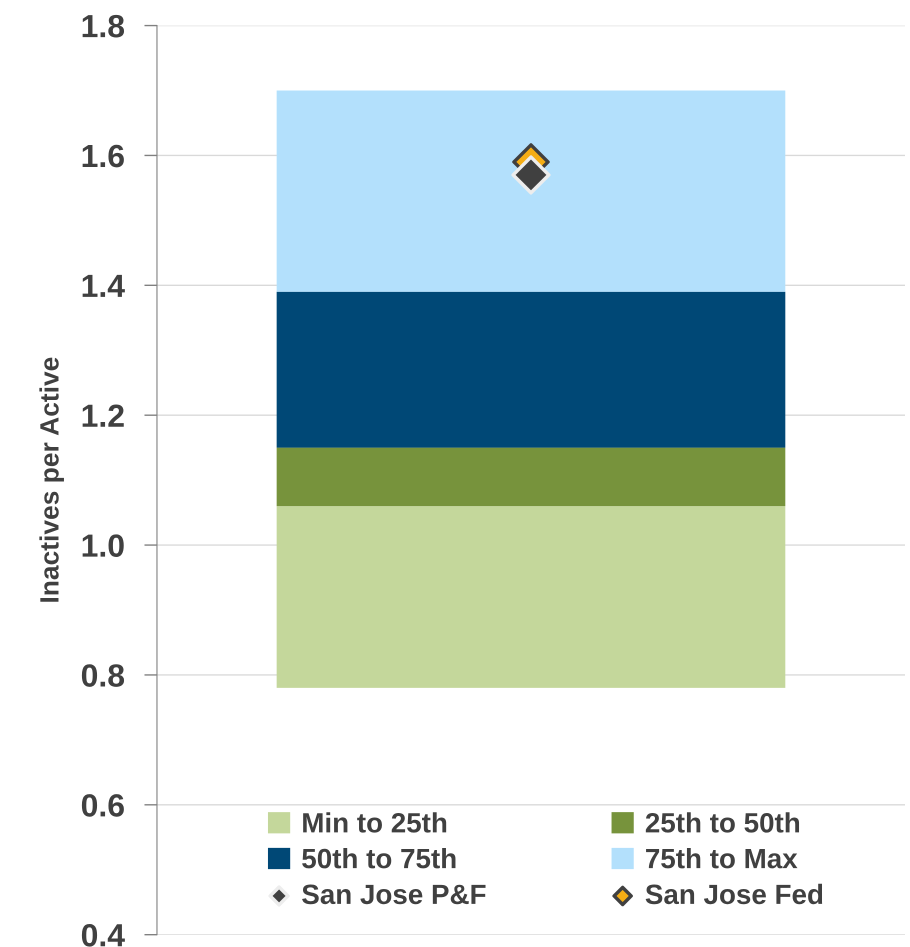 This screenshot has height=947, width=910. I want to click on y-tick-label: 0.4, so click(103, 935).